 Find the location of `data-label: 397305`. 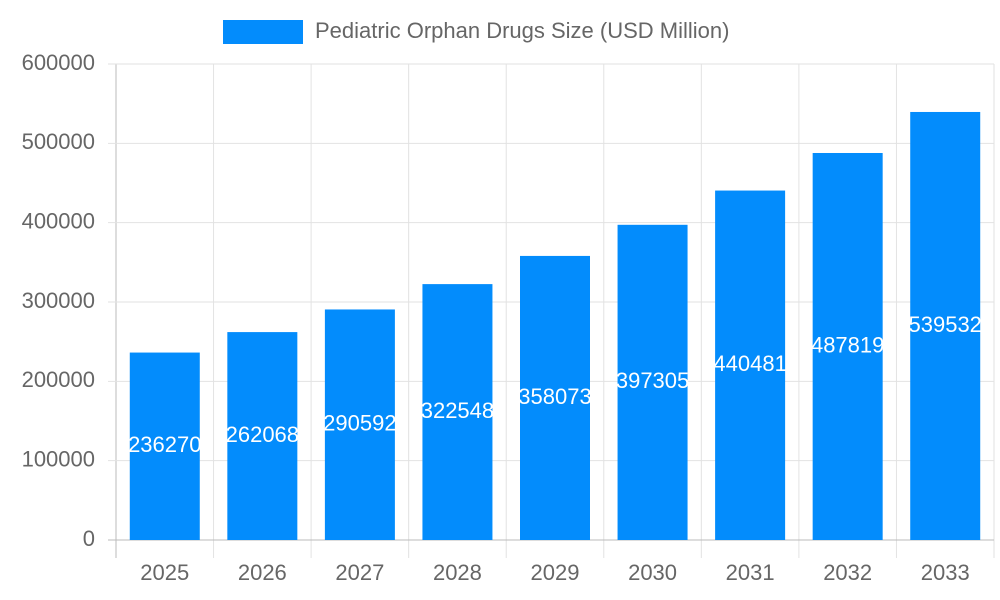

data-label: 397305 is located at coordinates (652, 380).